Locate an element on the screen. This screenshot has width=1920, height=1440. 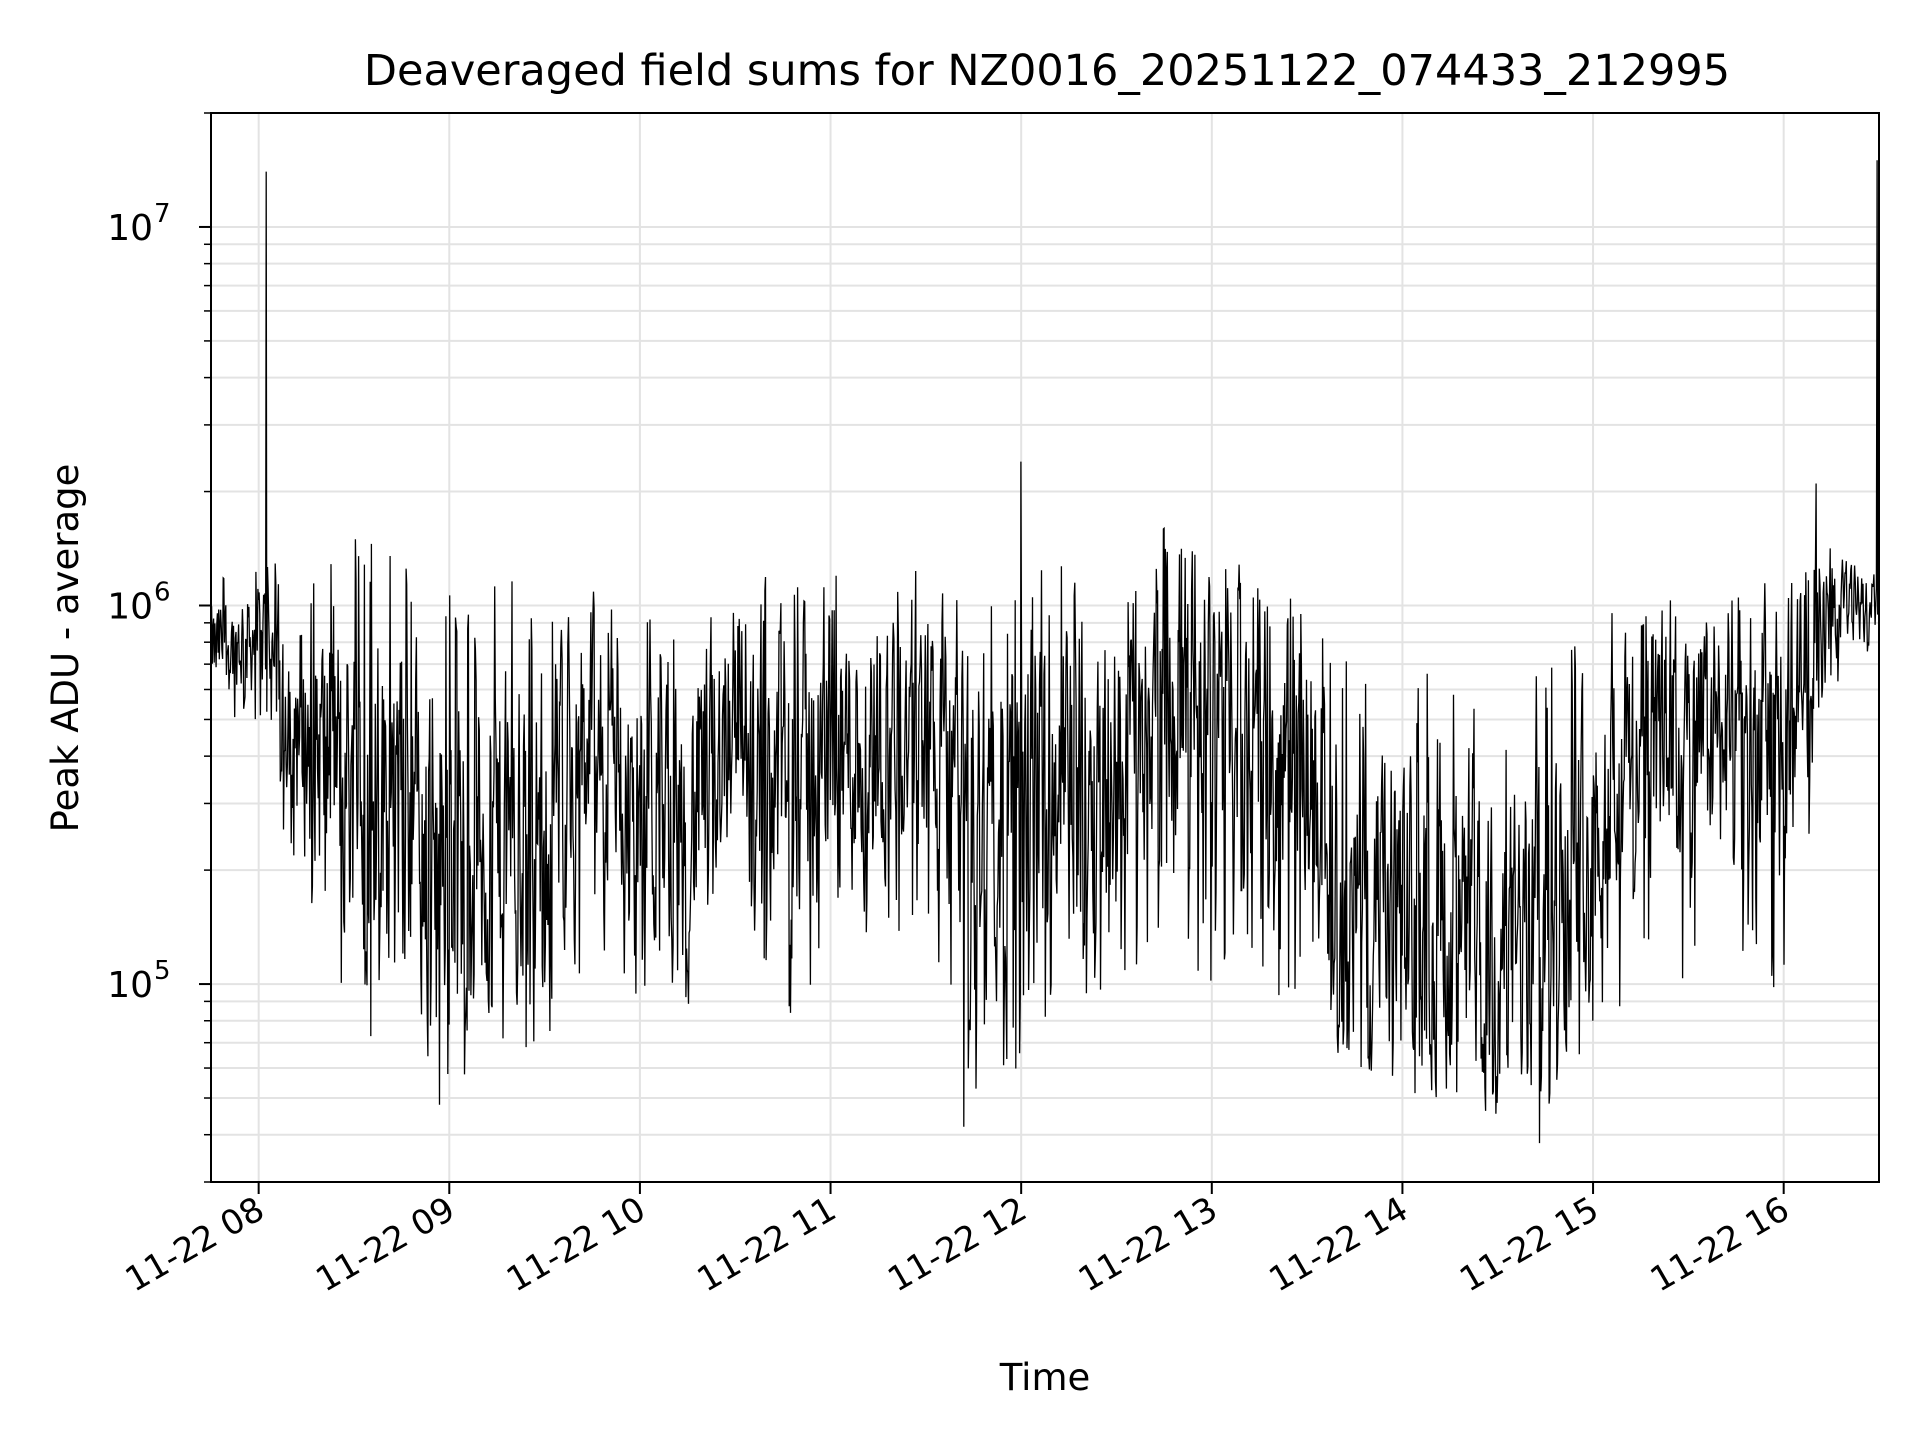
x-axis-label: Time is located at coordinates (1045, 1377).